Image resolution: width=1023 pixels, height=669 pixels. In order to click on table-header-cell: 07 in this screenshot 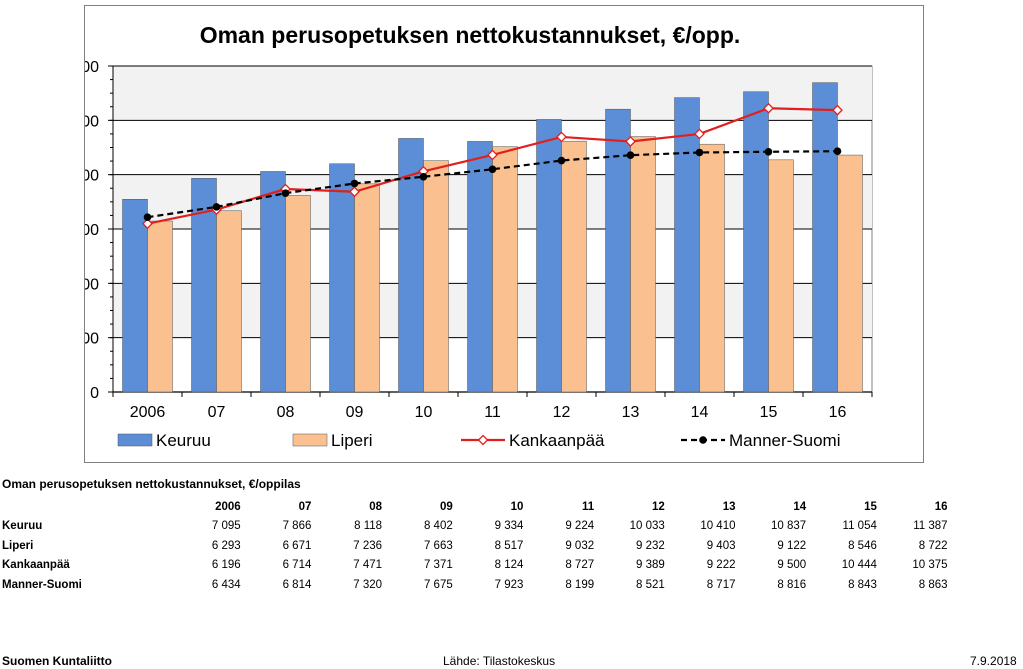, I will do `click(305, 506)`.